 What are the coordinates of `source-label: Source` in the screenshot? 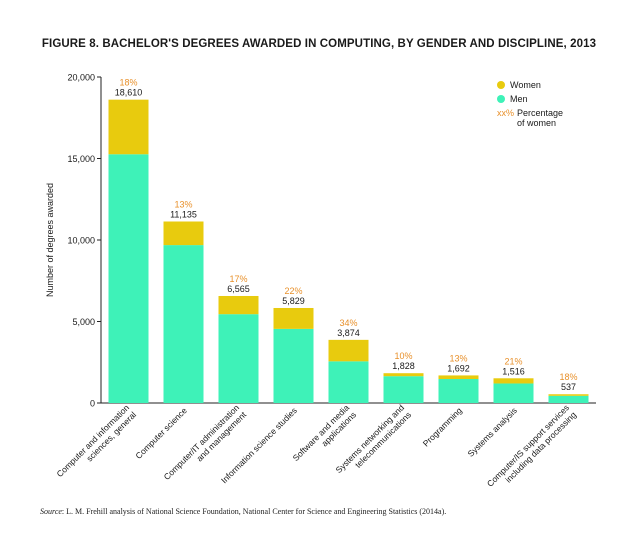 It's located at (51, 511).